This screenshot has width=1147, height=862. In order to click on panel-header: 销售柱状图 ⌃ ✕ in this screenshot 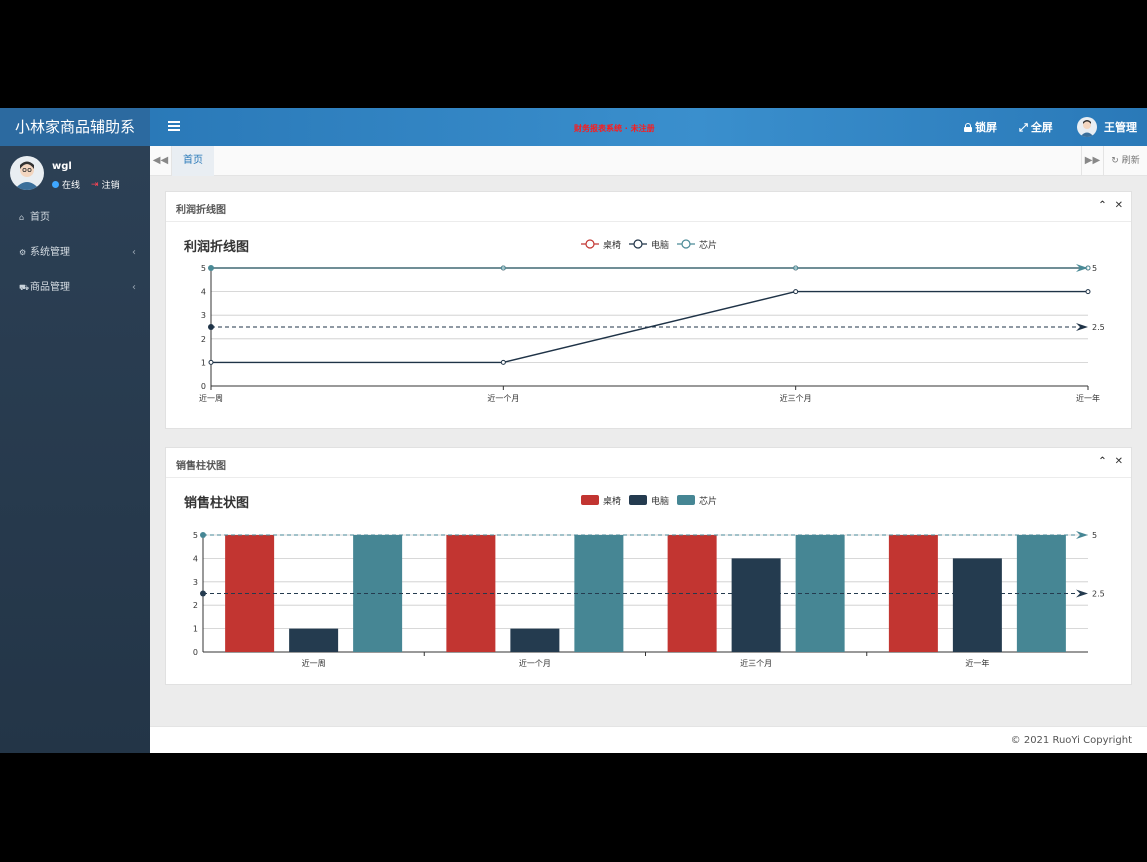, I will do `click(648, 463)`.